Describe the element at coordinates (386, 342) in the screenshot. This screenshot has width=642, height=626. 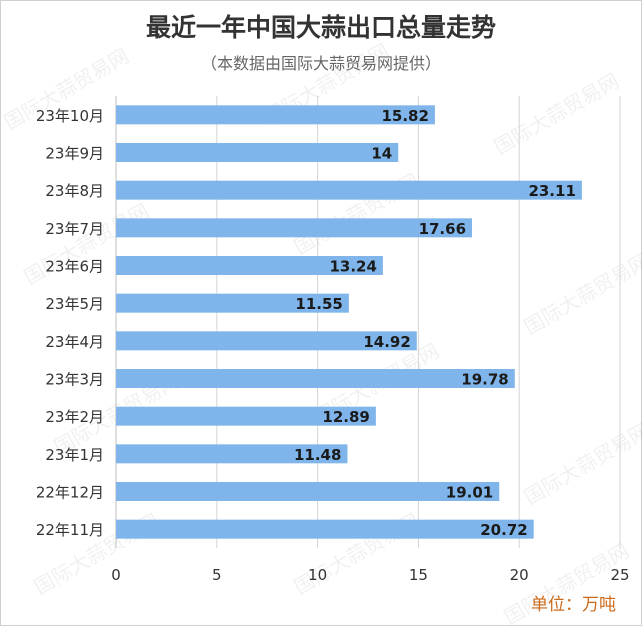
I see `data-label: 14.92` at that location.